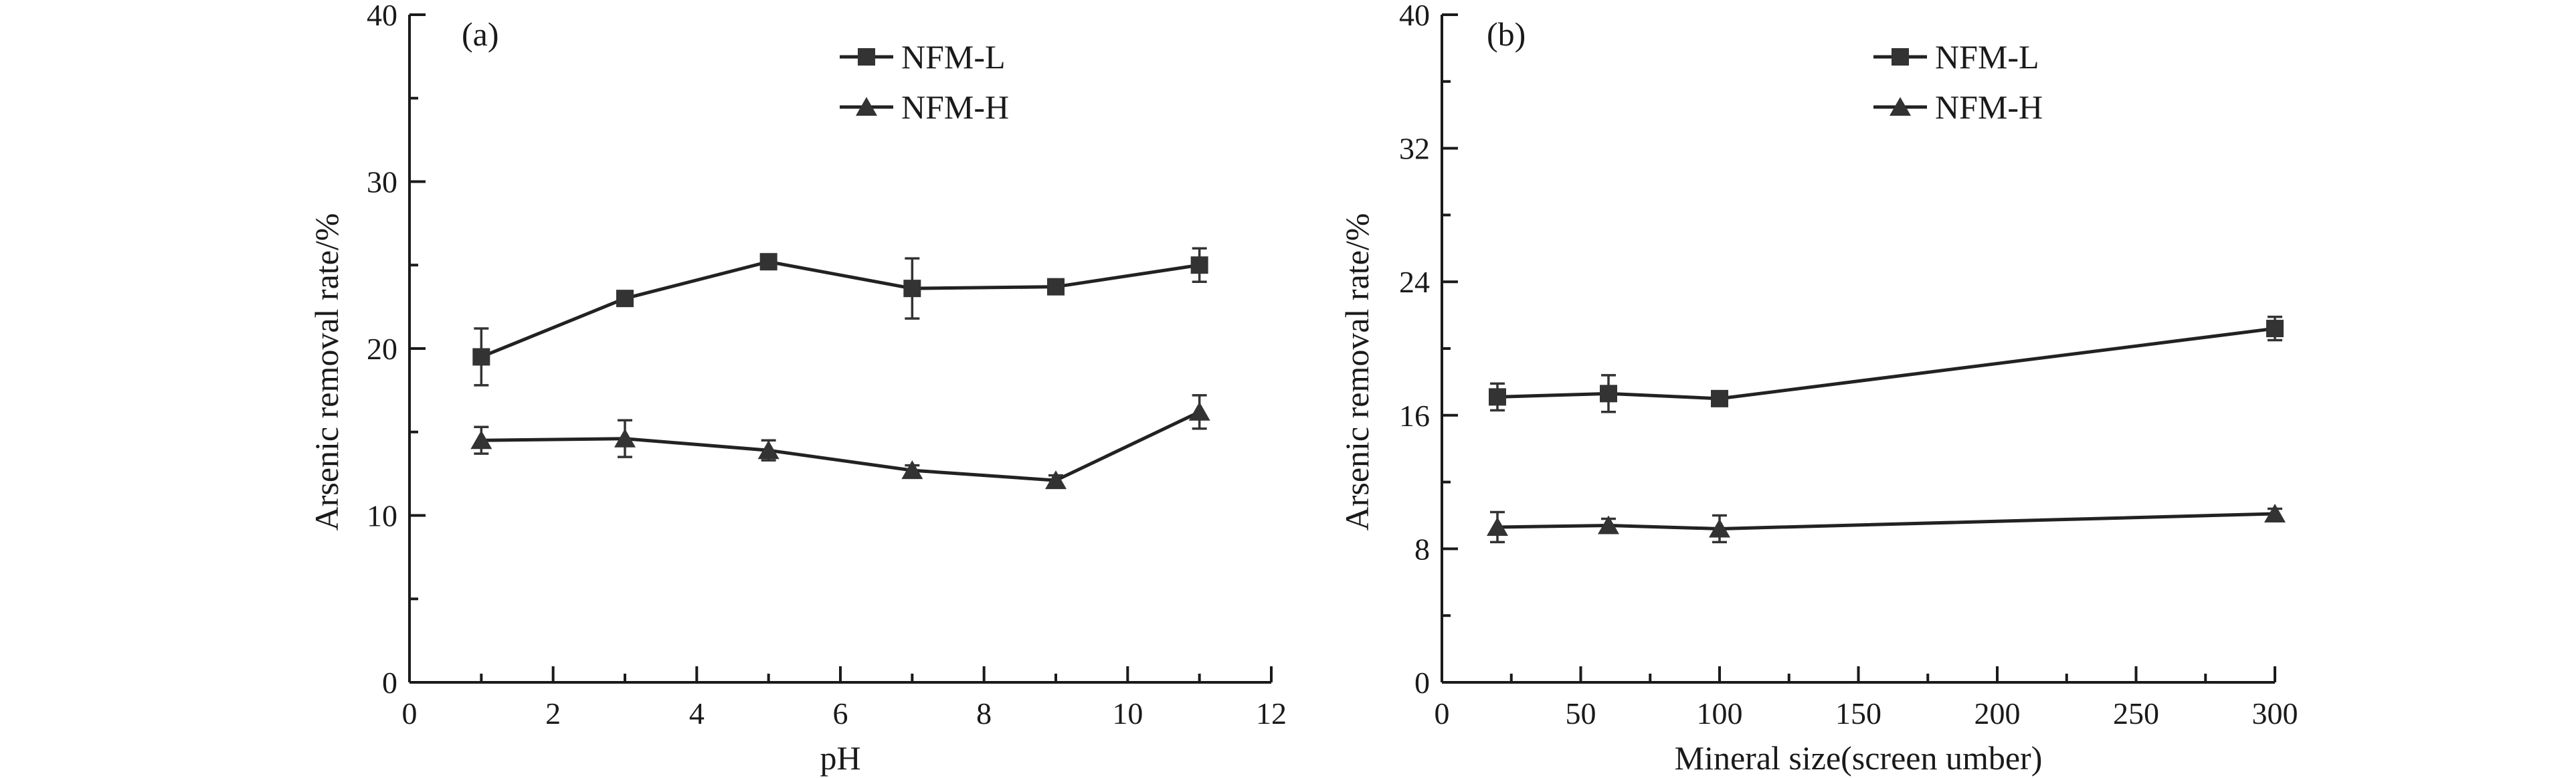 The image size is (2576, 778). I want to click on x-tick-label: 100, so click(1720, 713).